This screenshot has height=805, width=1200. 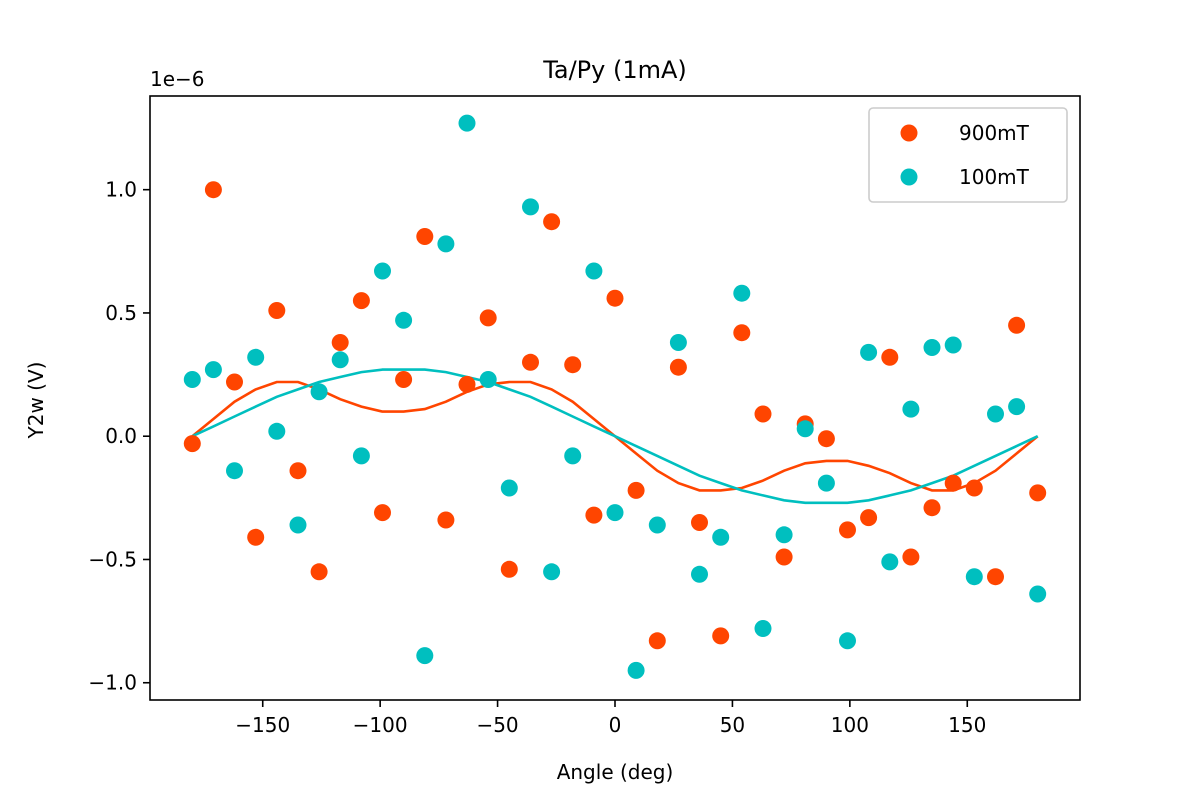 What do you see at coordinates (497, 725) in the screenshot?
I see `x-tick-label: −50` at bounding box center [497, 725].